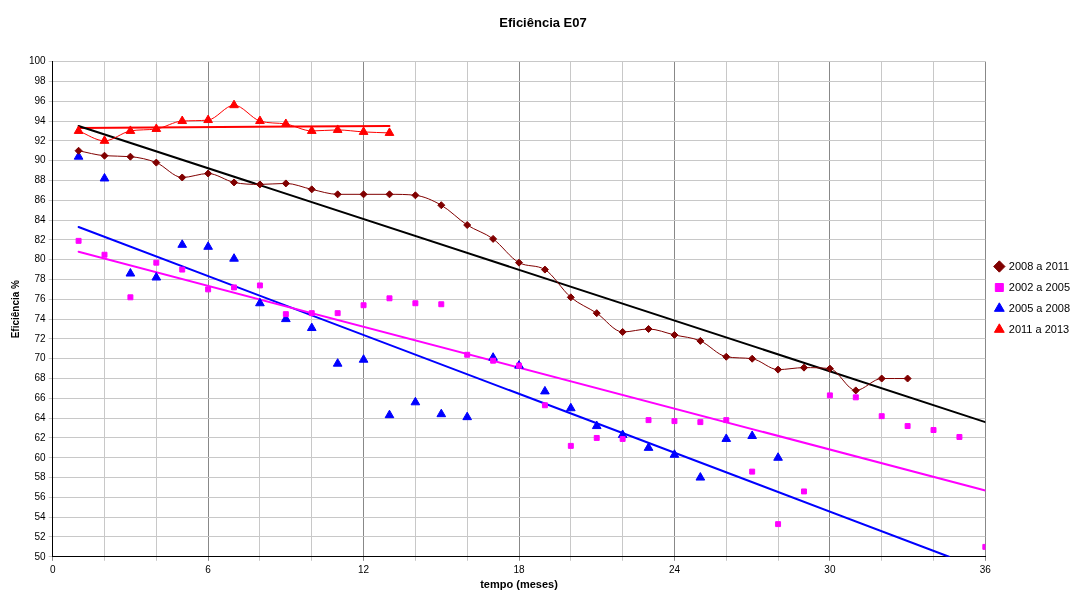 The width and height of the screenshot is (1084, 596). I want to click on x-axis-title: tempo (meses), so click(519, 584).